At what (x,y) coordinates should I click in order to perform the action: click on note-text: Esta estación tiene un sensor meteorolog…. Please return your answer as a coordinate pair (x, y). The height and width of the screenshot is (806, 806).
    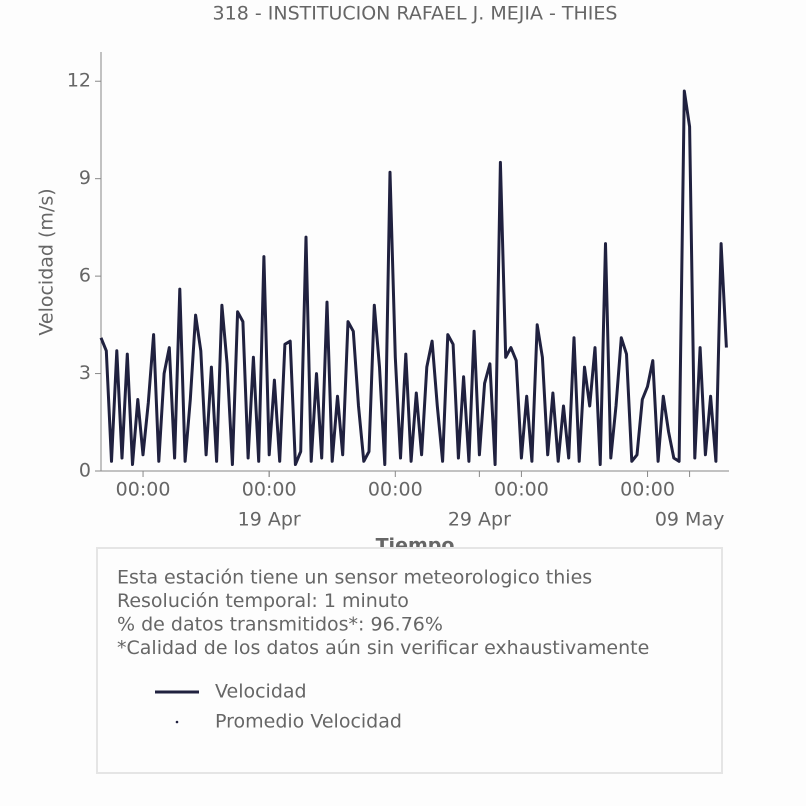
    Looking at the image, I should click on (354, 578).